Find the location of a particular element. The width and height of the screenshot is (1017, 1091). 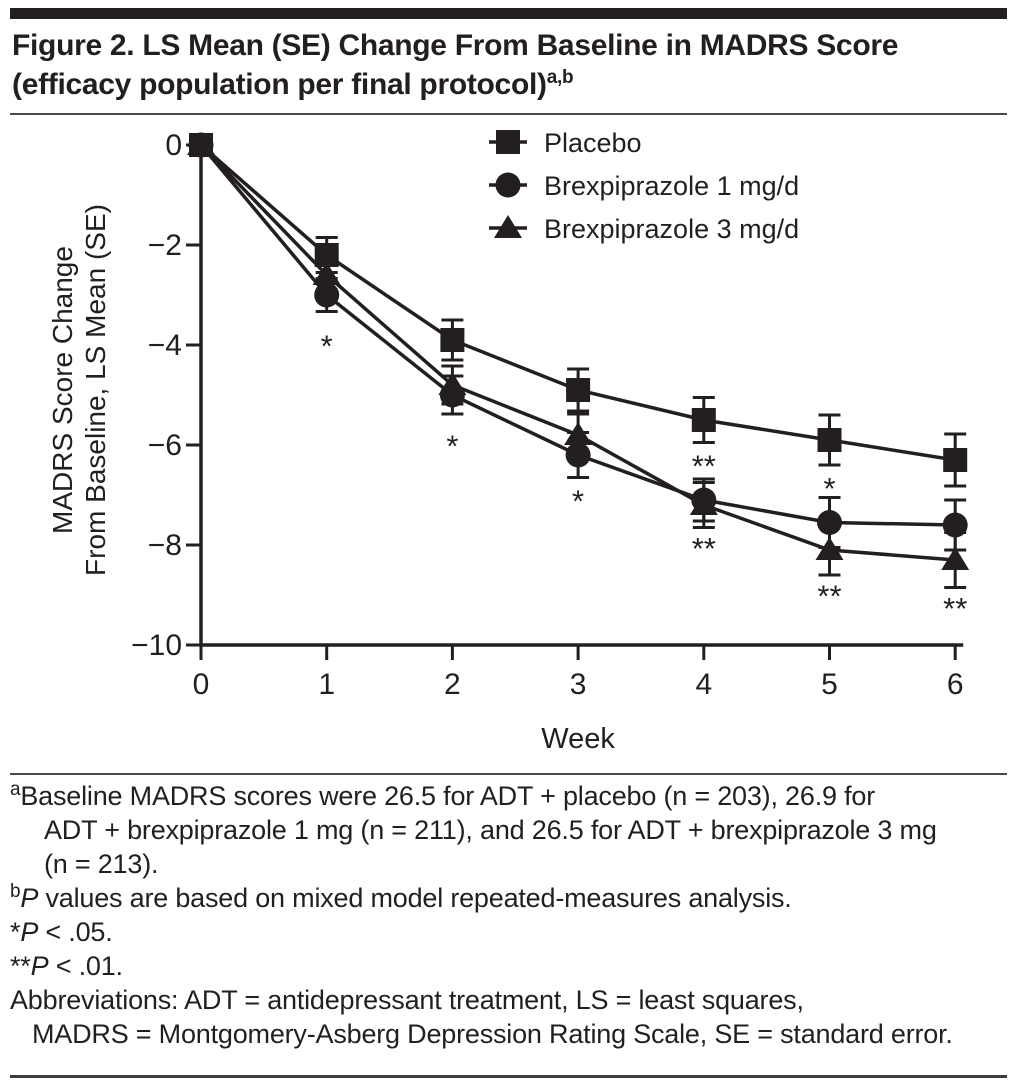

title-divider is located at coordinates (508, 114).